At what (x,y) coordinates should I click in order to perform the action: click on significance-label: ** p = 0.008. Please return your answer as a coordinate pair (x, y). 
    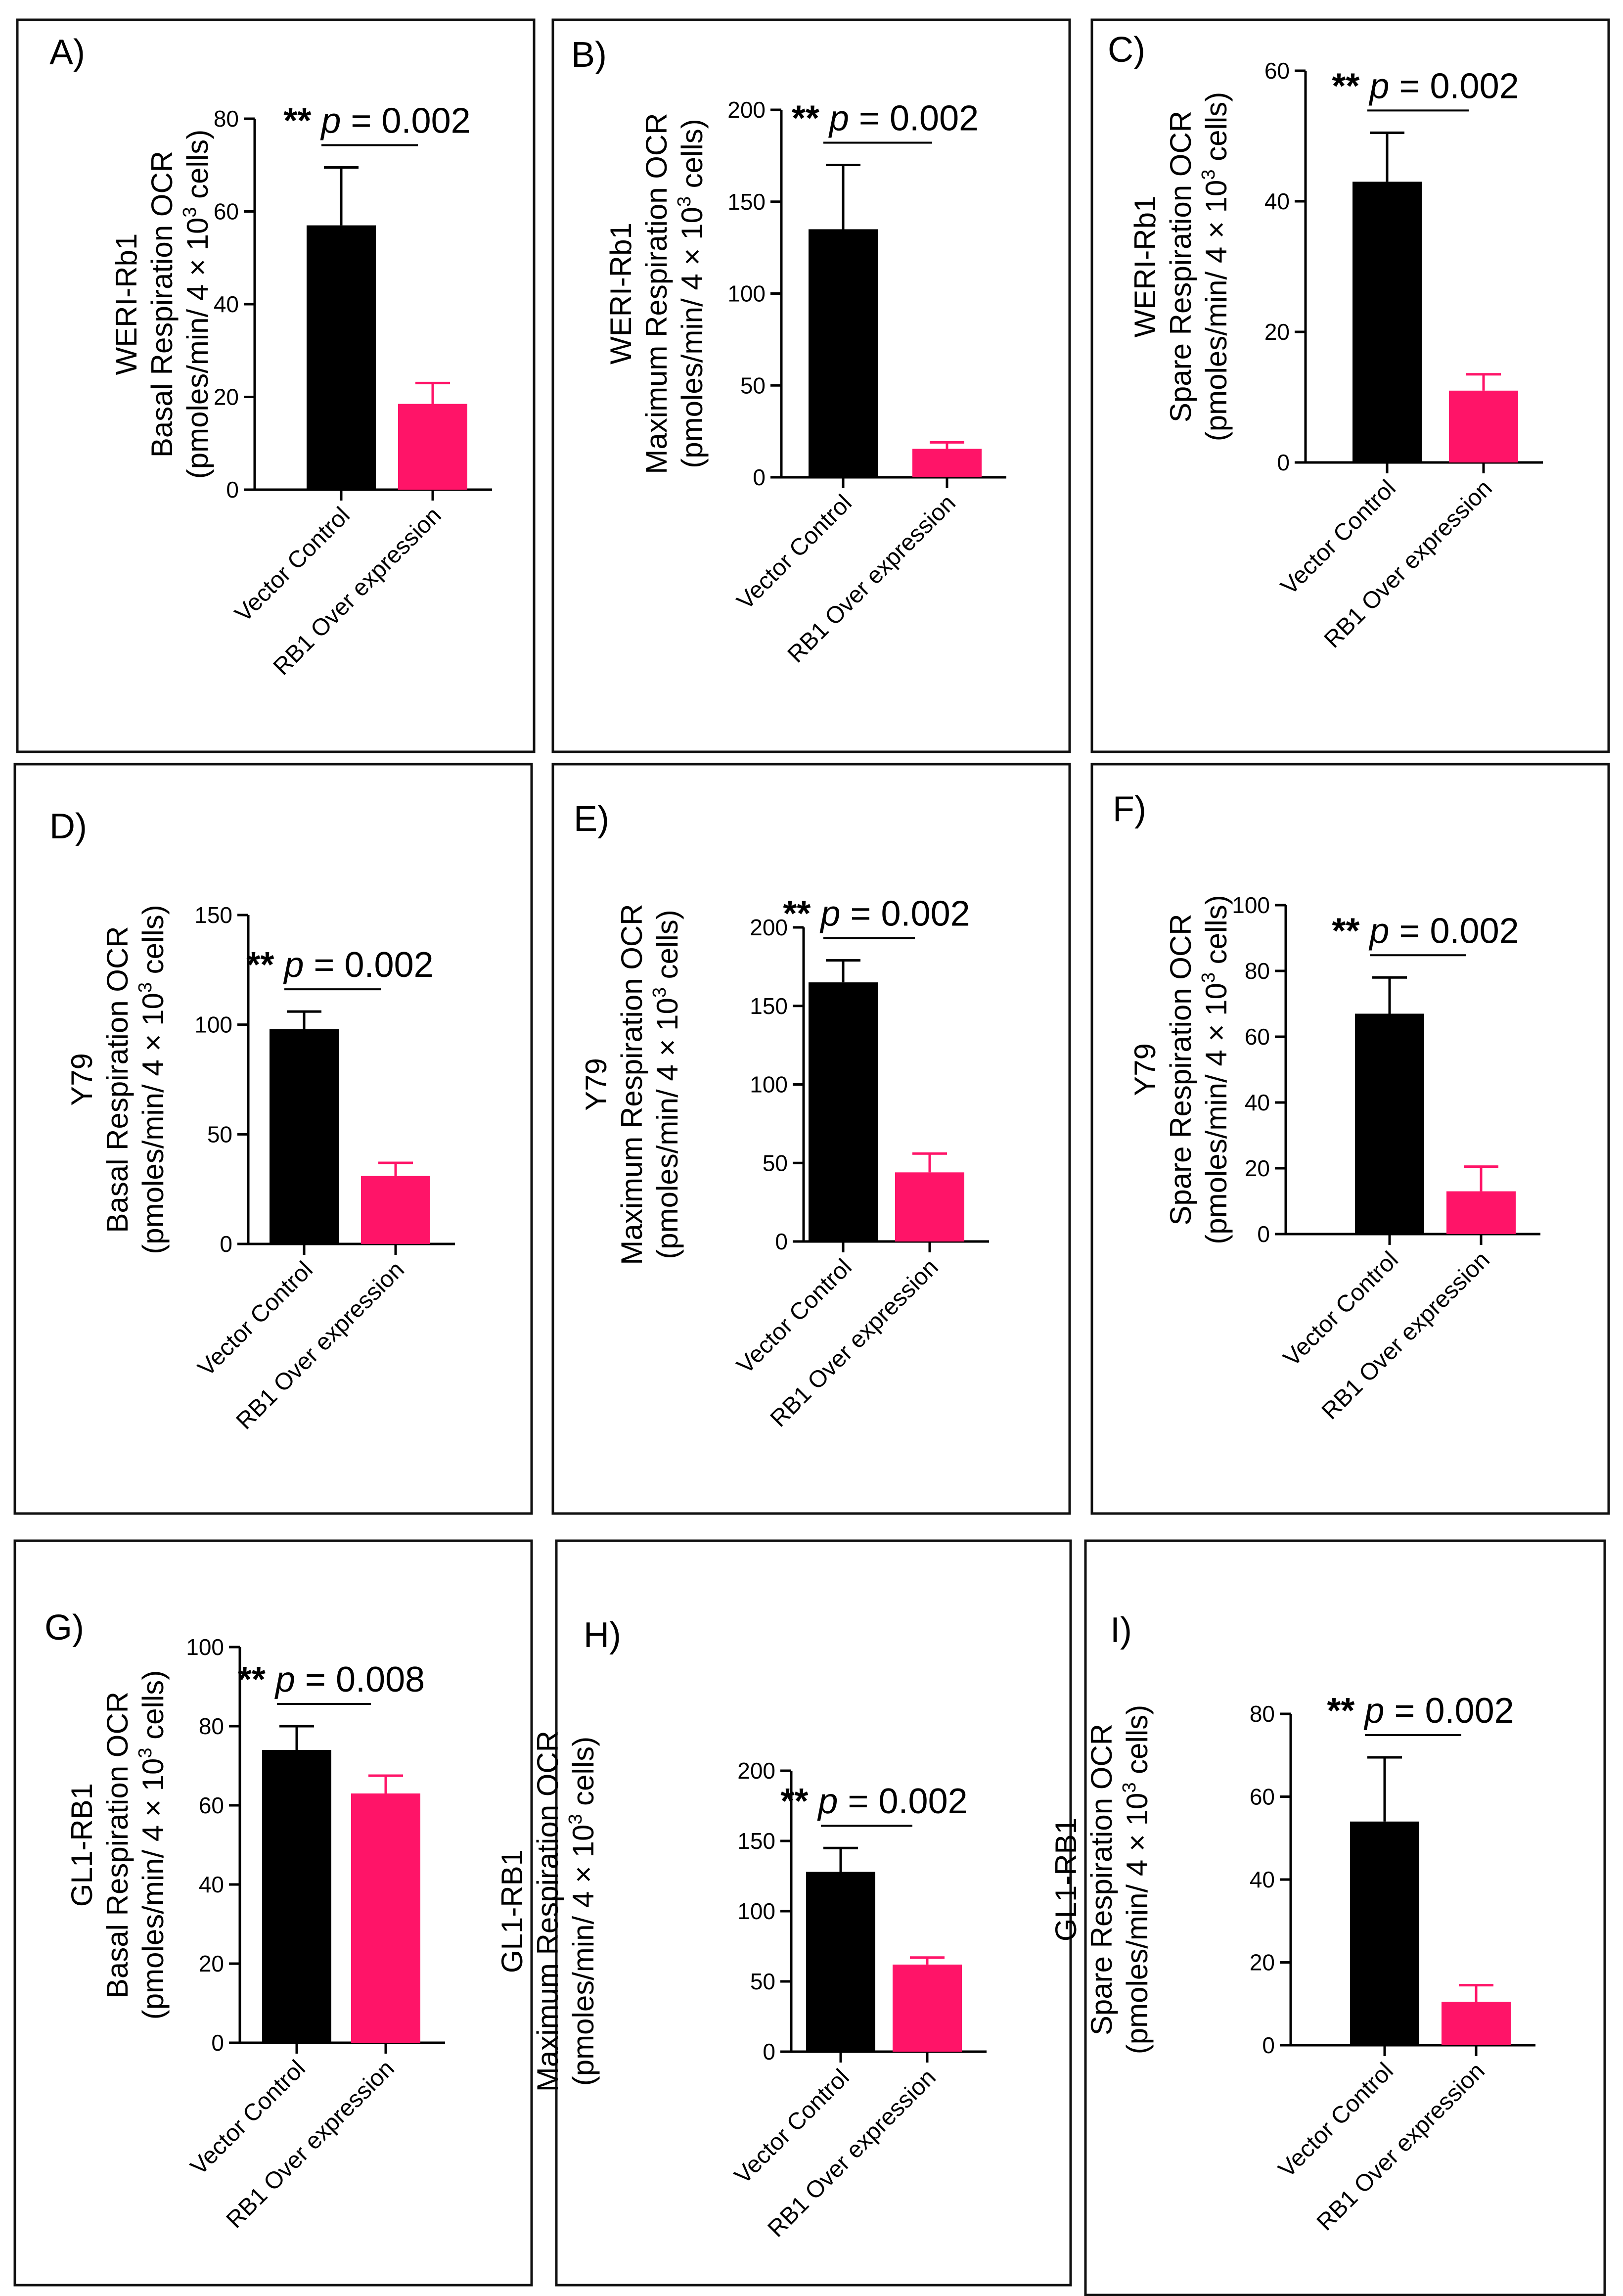
    Looking at the image, I should click on (331, 1679).